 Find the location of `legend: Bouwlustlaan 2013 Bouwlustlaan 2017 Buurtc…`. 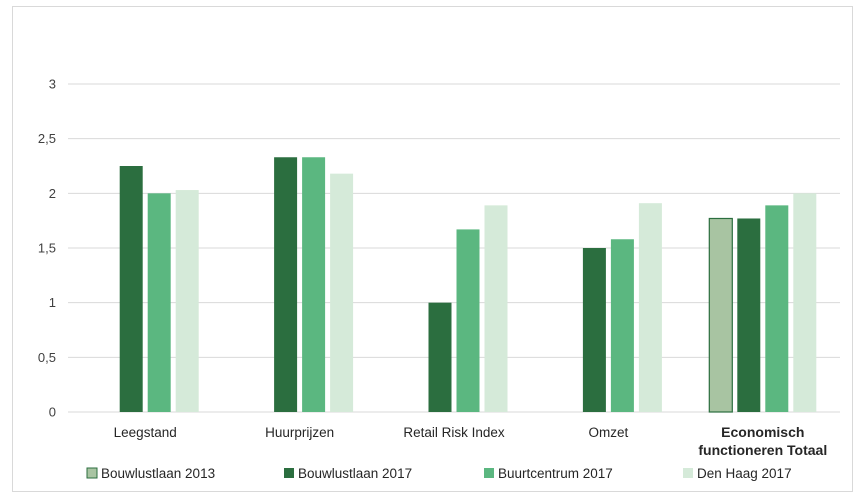

legend: Bouwlustlaan 2013 Bouwlustlaan 2017 Buurtc… is located at coordinates (439, 473).